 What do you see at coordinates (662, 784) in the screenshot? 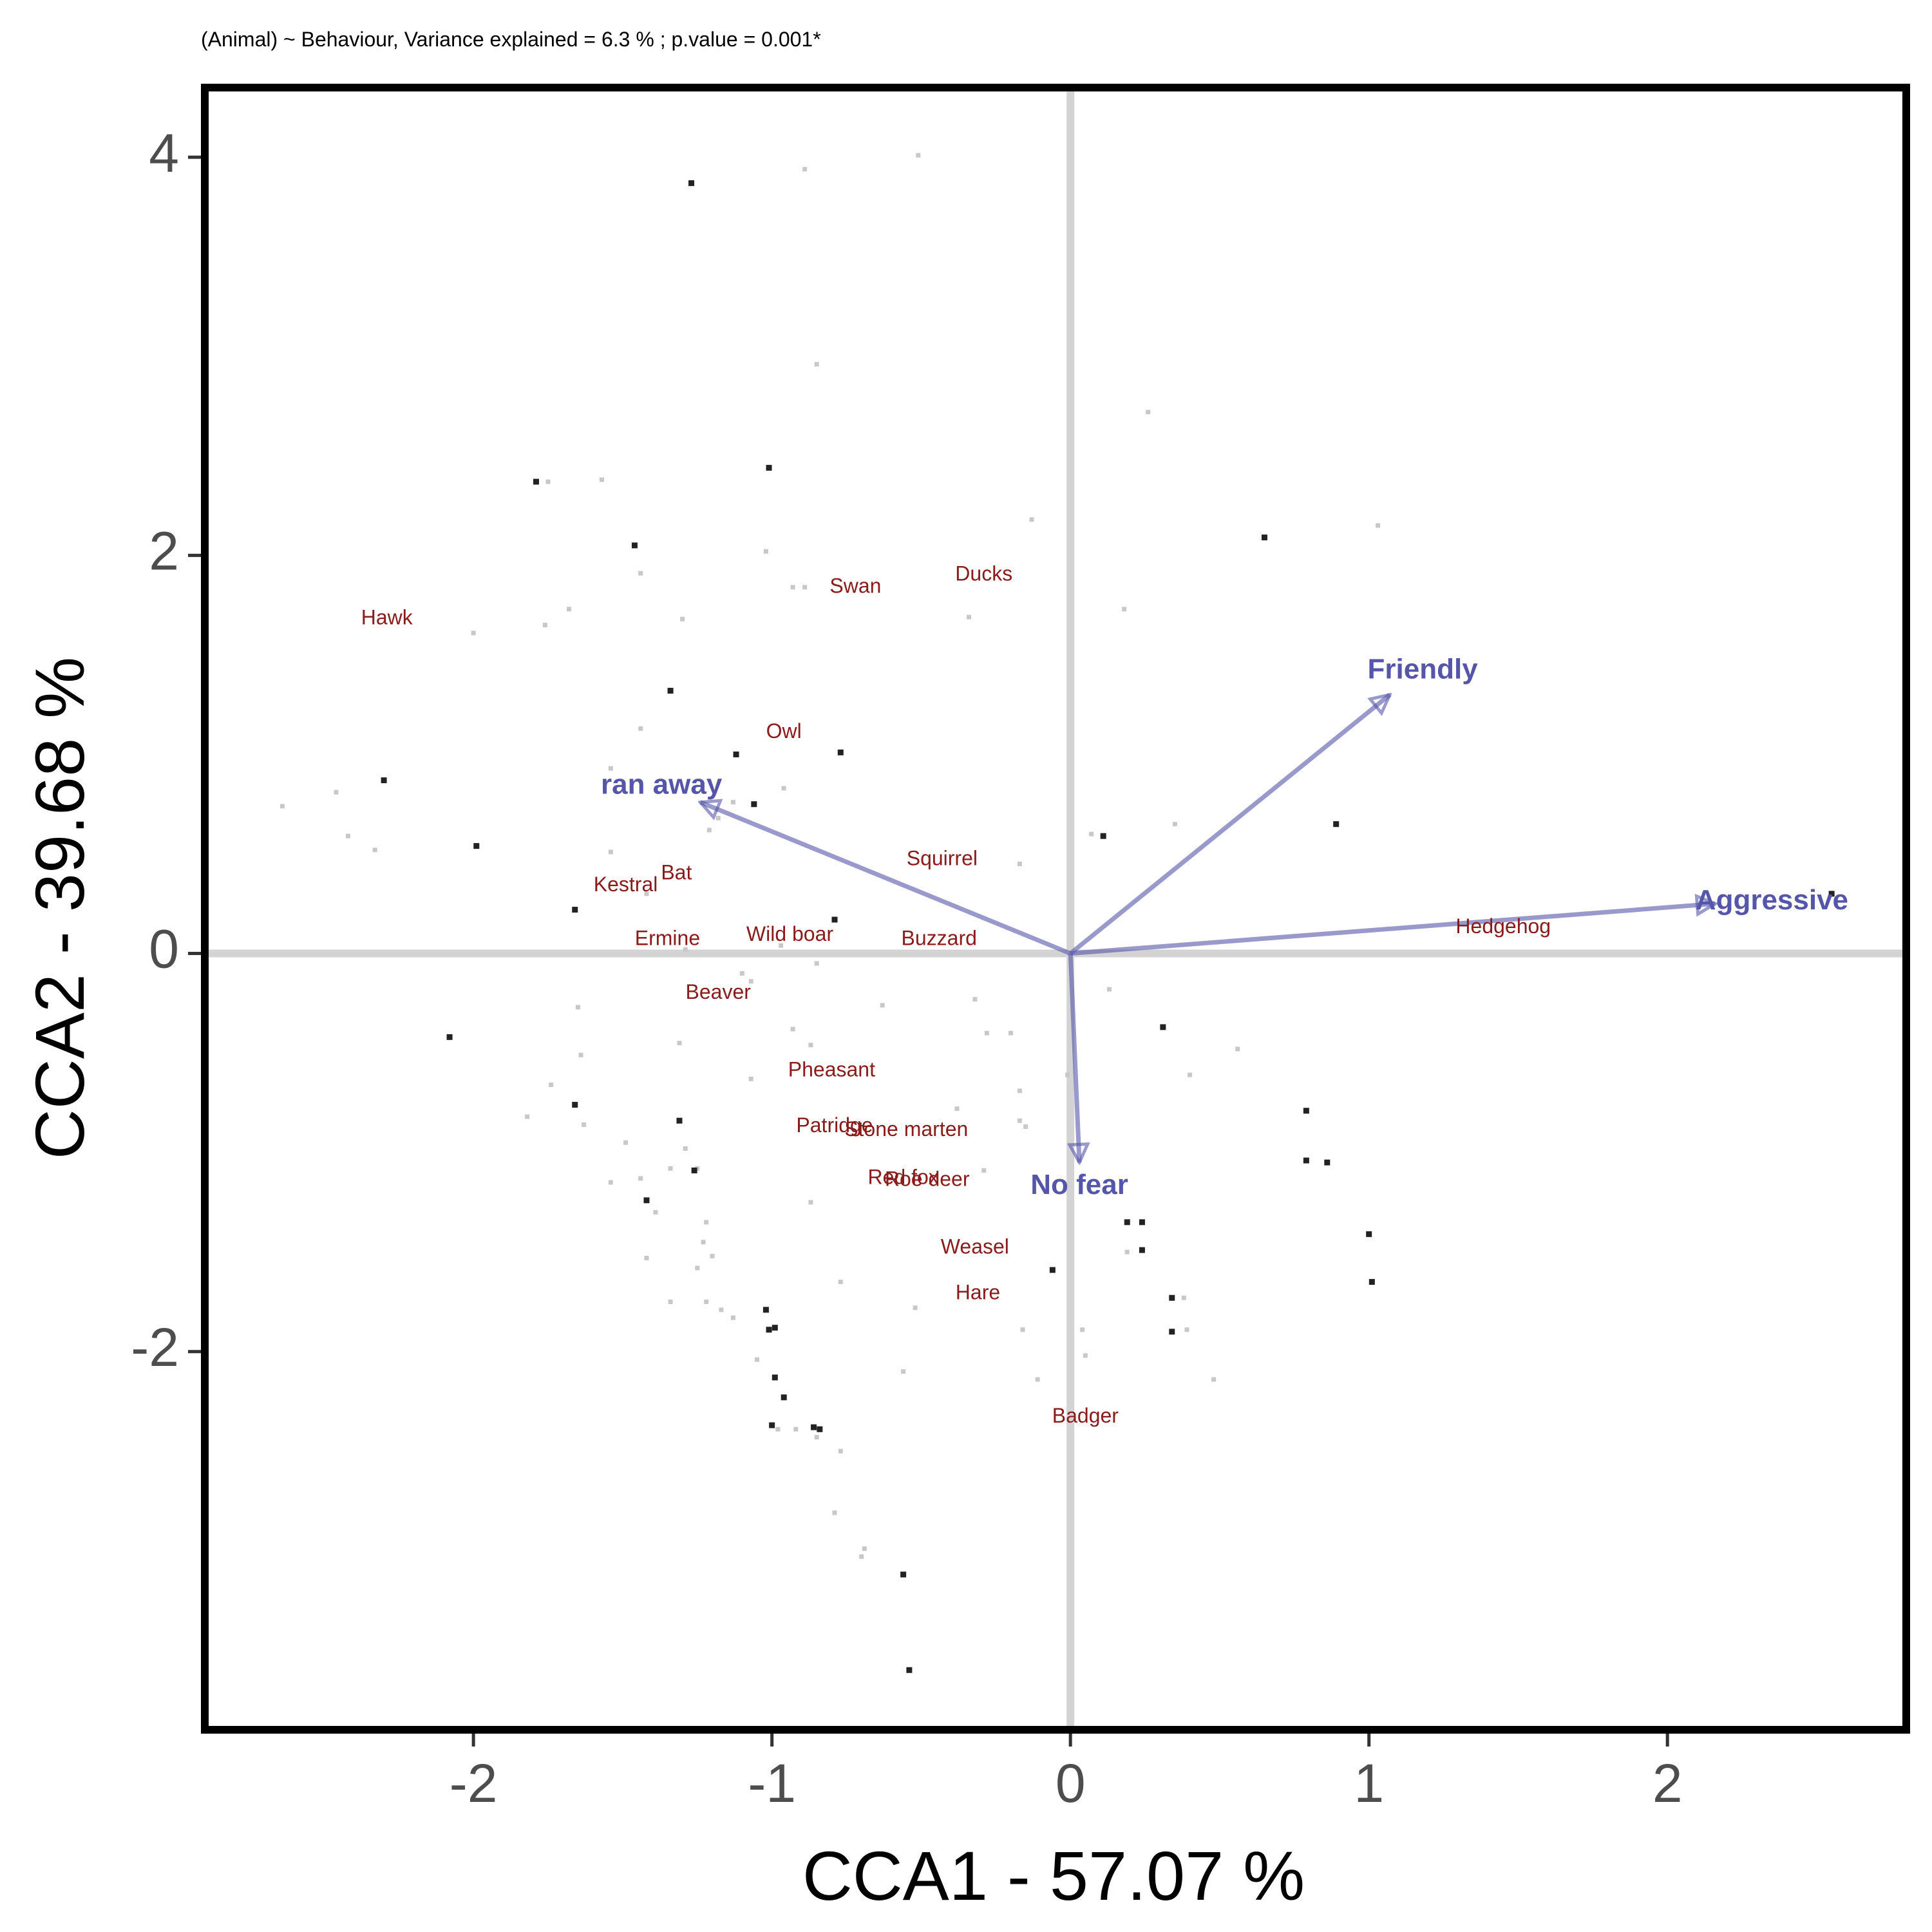
I see `vector-label-ran-away: ran away` at bounding box center [662, 784].